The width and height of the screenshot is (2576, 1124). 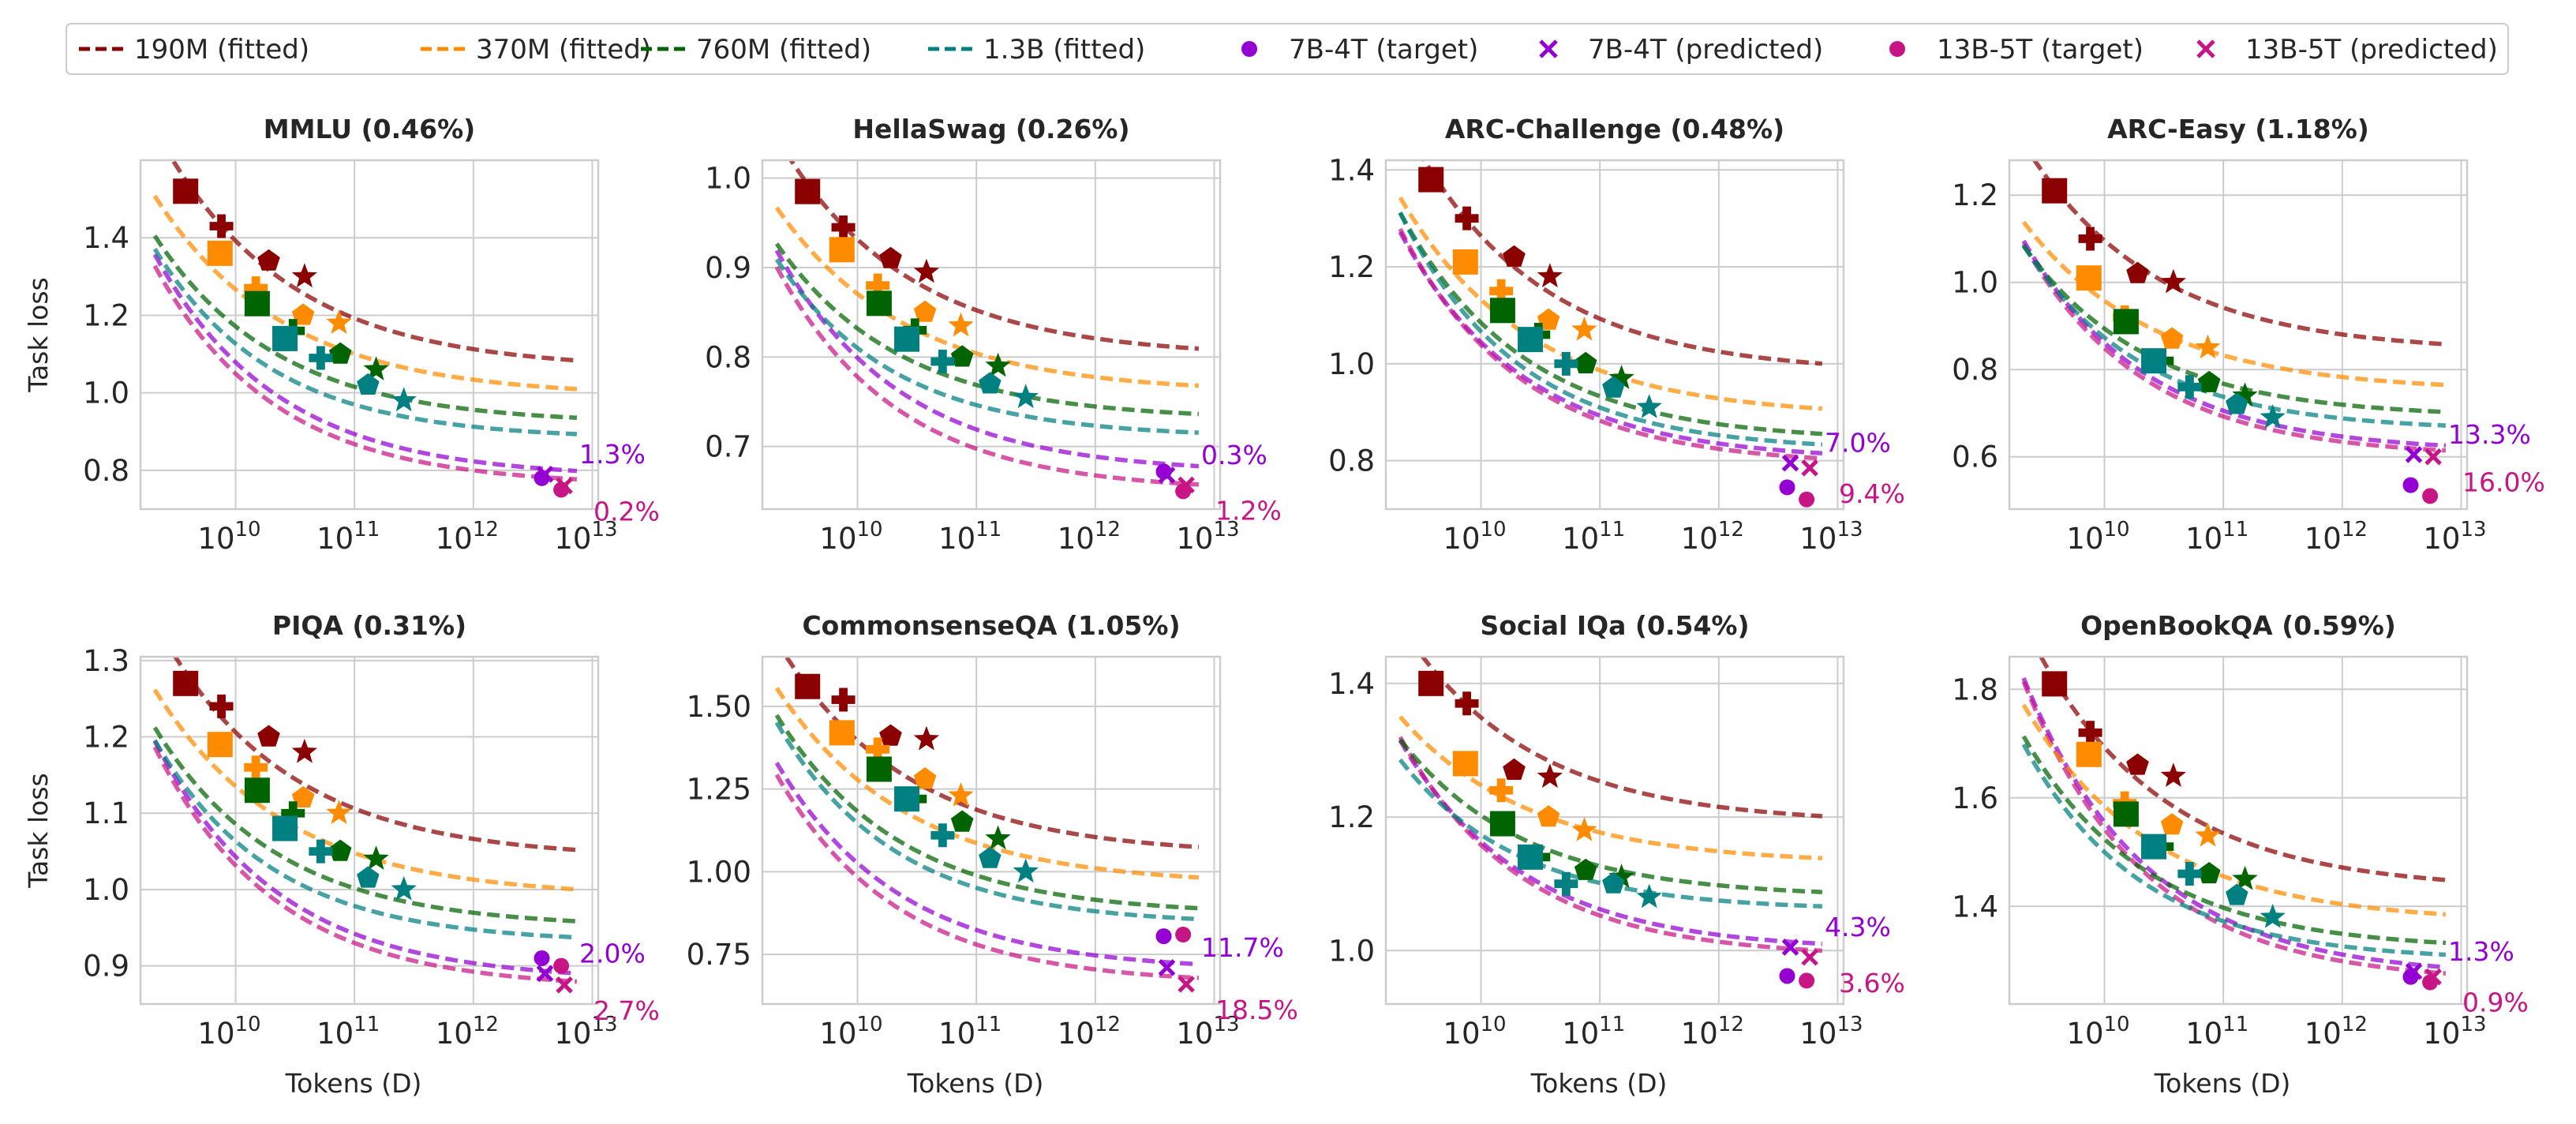 I want to click on legend-frame, so click(x=1287, y=49).